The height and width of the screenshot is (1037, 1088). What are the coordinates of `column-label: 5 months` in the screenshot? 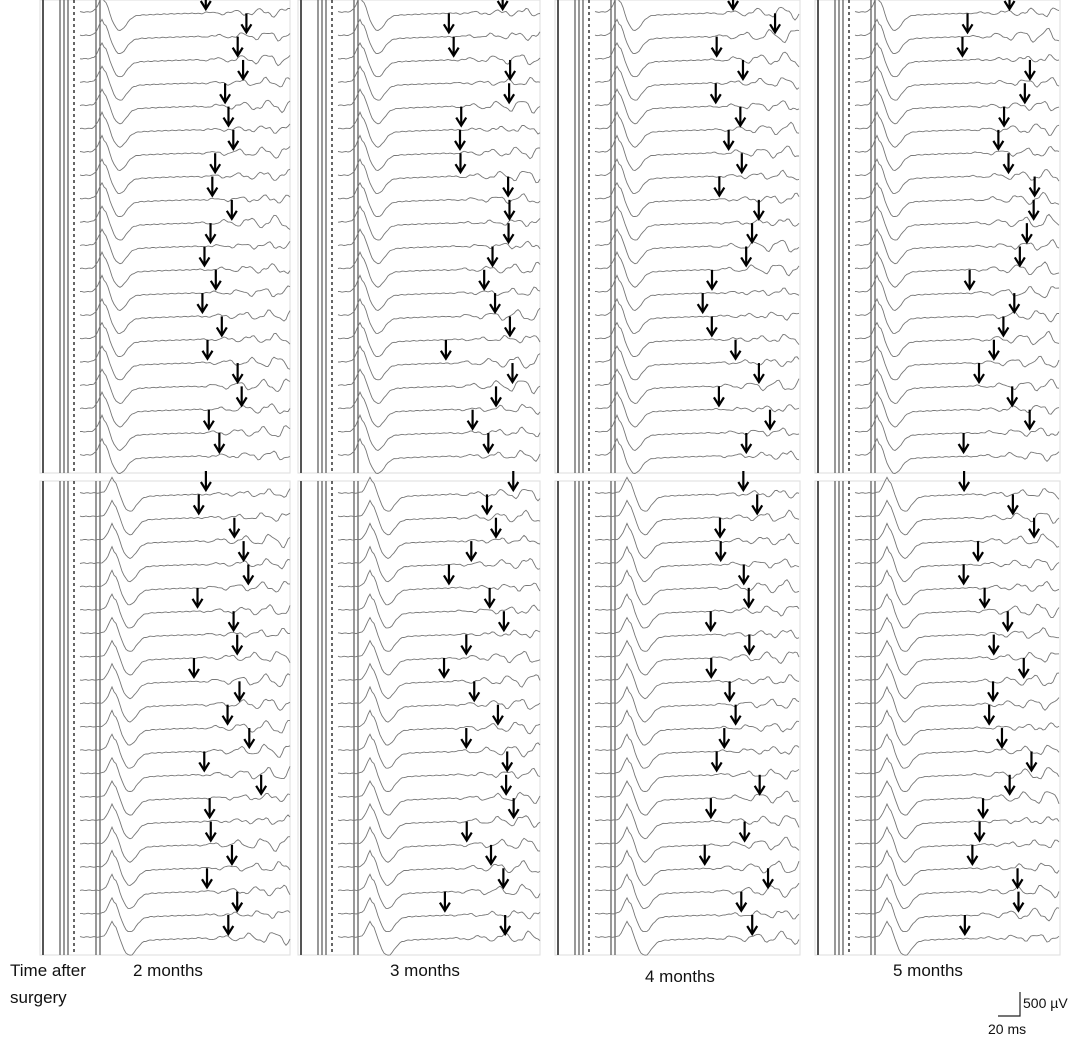 It's located at (928, 970).